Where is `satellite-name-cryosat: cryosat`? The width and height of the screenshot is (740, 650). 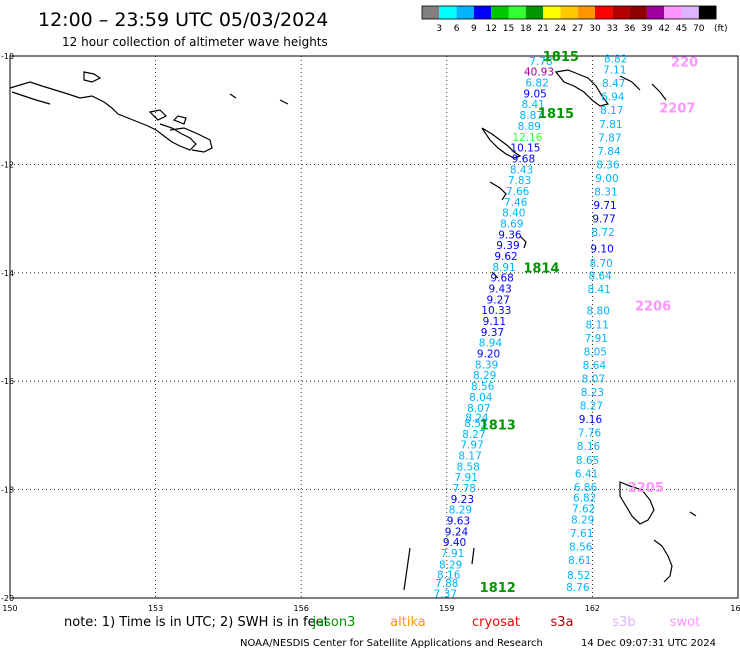 satellite-name-cryosat: cryosat is located at coordinates (496, 622).